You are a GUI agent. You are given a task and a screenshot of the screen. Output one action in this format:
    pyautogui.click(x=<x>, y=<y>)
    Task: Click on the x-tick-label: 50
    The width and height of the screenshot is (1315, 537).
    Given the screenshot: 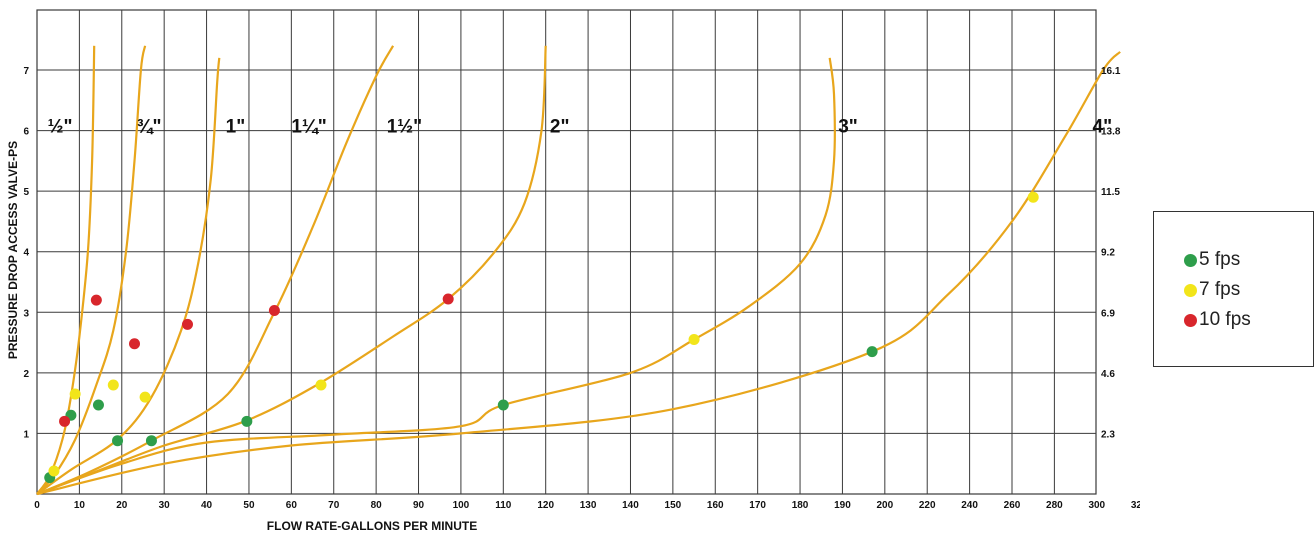 What is the action you would take?
    pyautogui.click(x=249, y=505)
    